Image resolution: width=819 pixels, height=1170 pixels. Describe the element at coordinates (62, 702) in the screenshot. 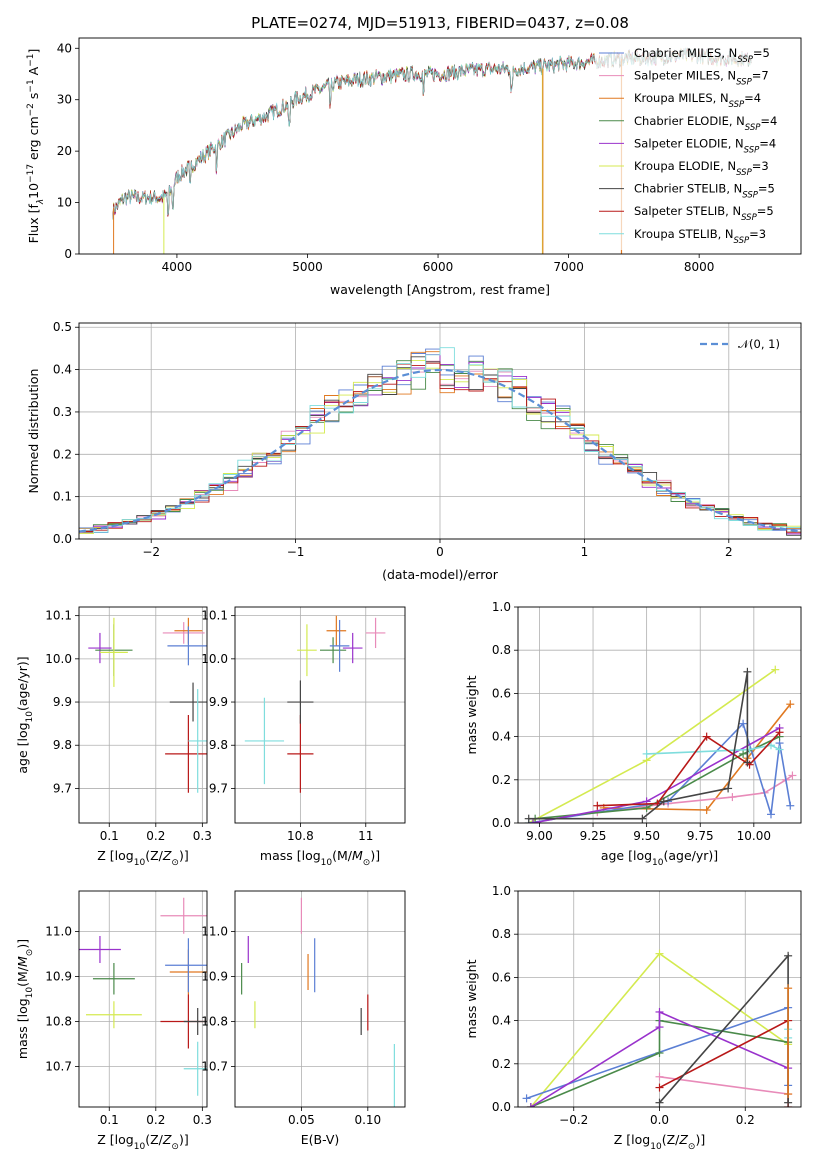

I see `age_vs_Z-ytick-label: 9.9` at that location.